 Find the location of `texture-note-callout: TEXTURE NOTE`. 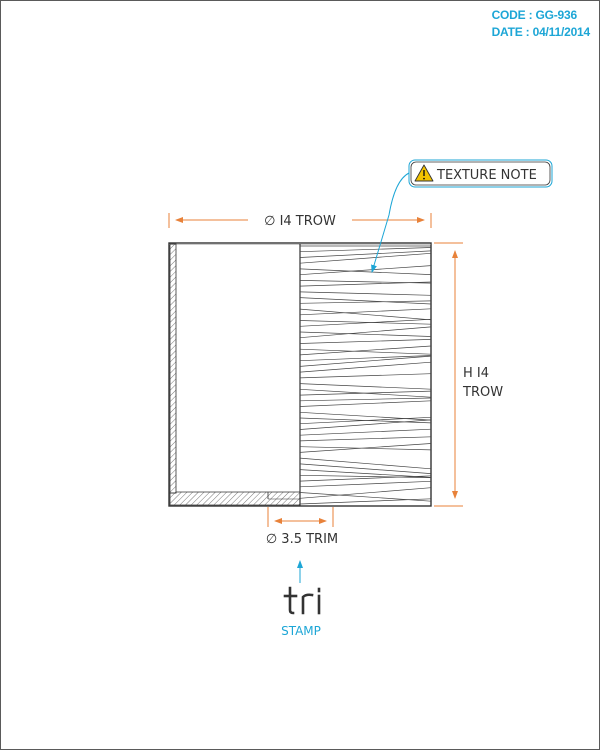

texture-note-callout: TEXTURE NOTE is located at coordinates (462, 216).